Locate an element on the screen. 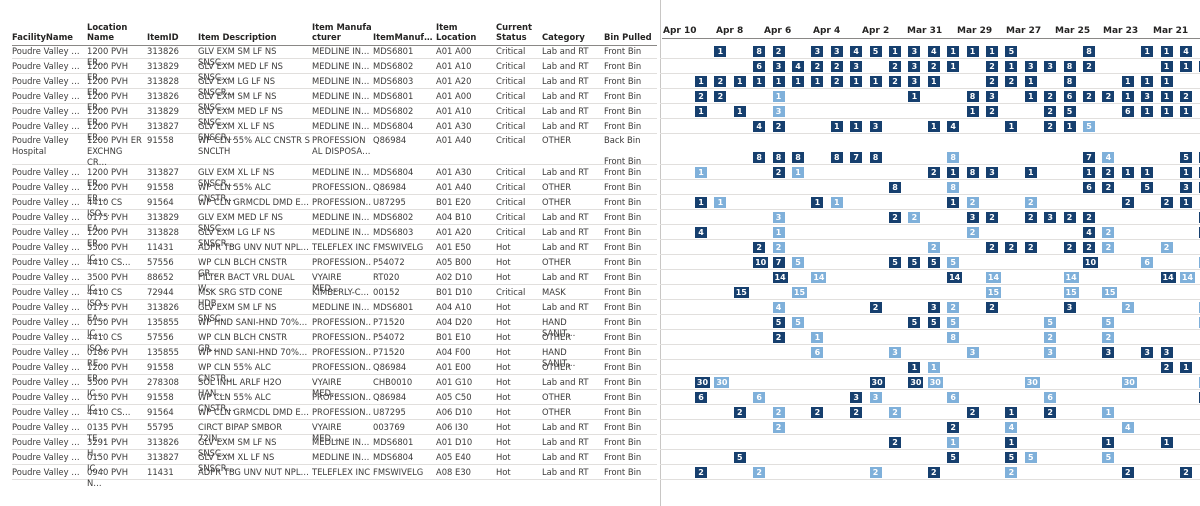 The height and width of the screenshot is (506, 1200). date-header-label: Mar 25 is located at coordinates (1073, 31).